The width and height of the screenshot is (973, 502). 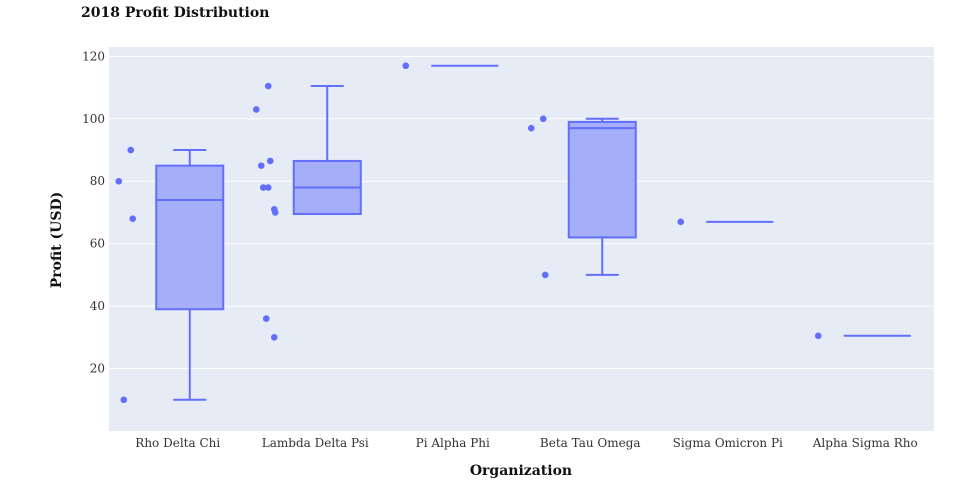 What do you see at coordinates (521, 471) in the screenshot?
I see `x-axis-title: Organization` at bounding box center [521, 471].